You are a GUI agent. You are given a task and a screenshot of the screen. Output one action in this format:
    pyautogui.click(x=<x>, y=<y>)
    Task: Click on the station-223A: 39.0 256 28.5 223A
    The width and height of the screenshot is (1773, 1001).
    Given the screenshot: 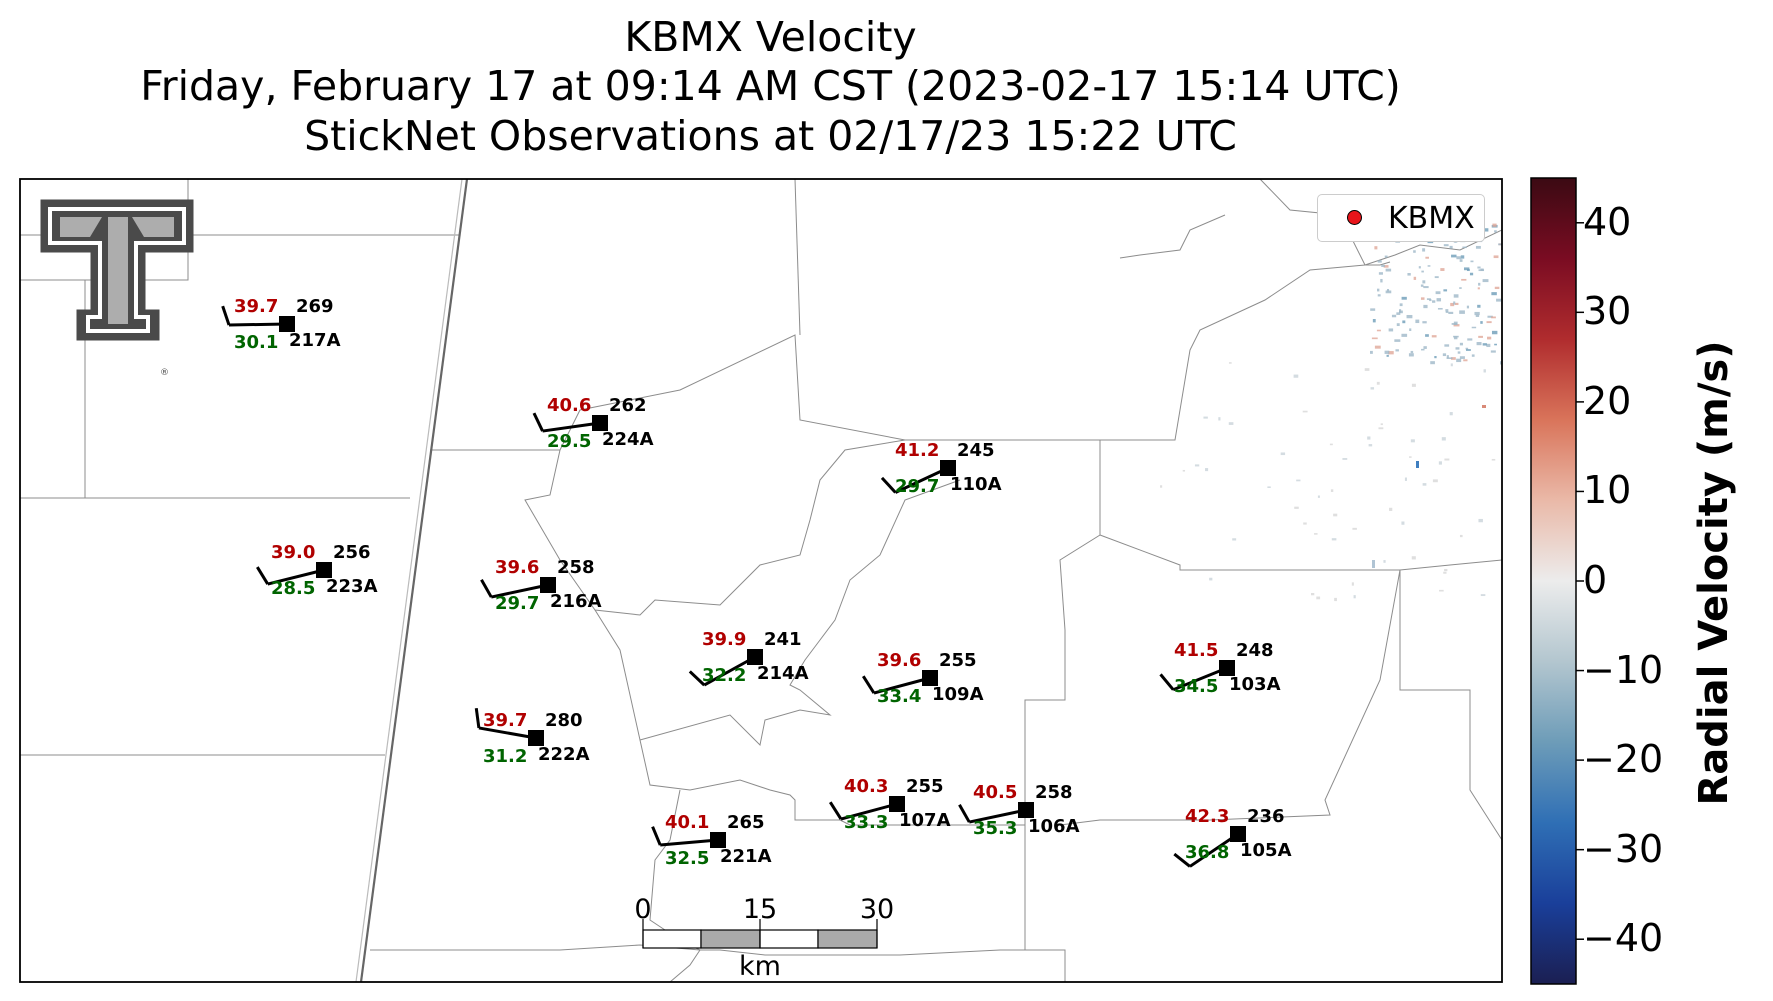 What is the action you would take?
    pyautogui.click(x=317, y=570)
    